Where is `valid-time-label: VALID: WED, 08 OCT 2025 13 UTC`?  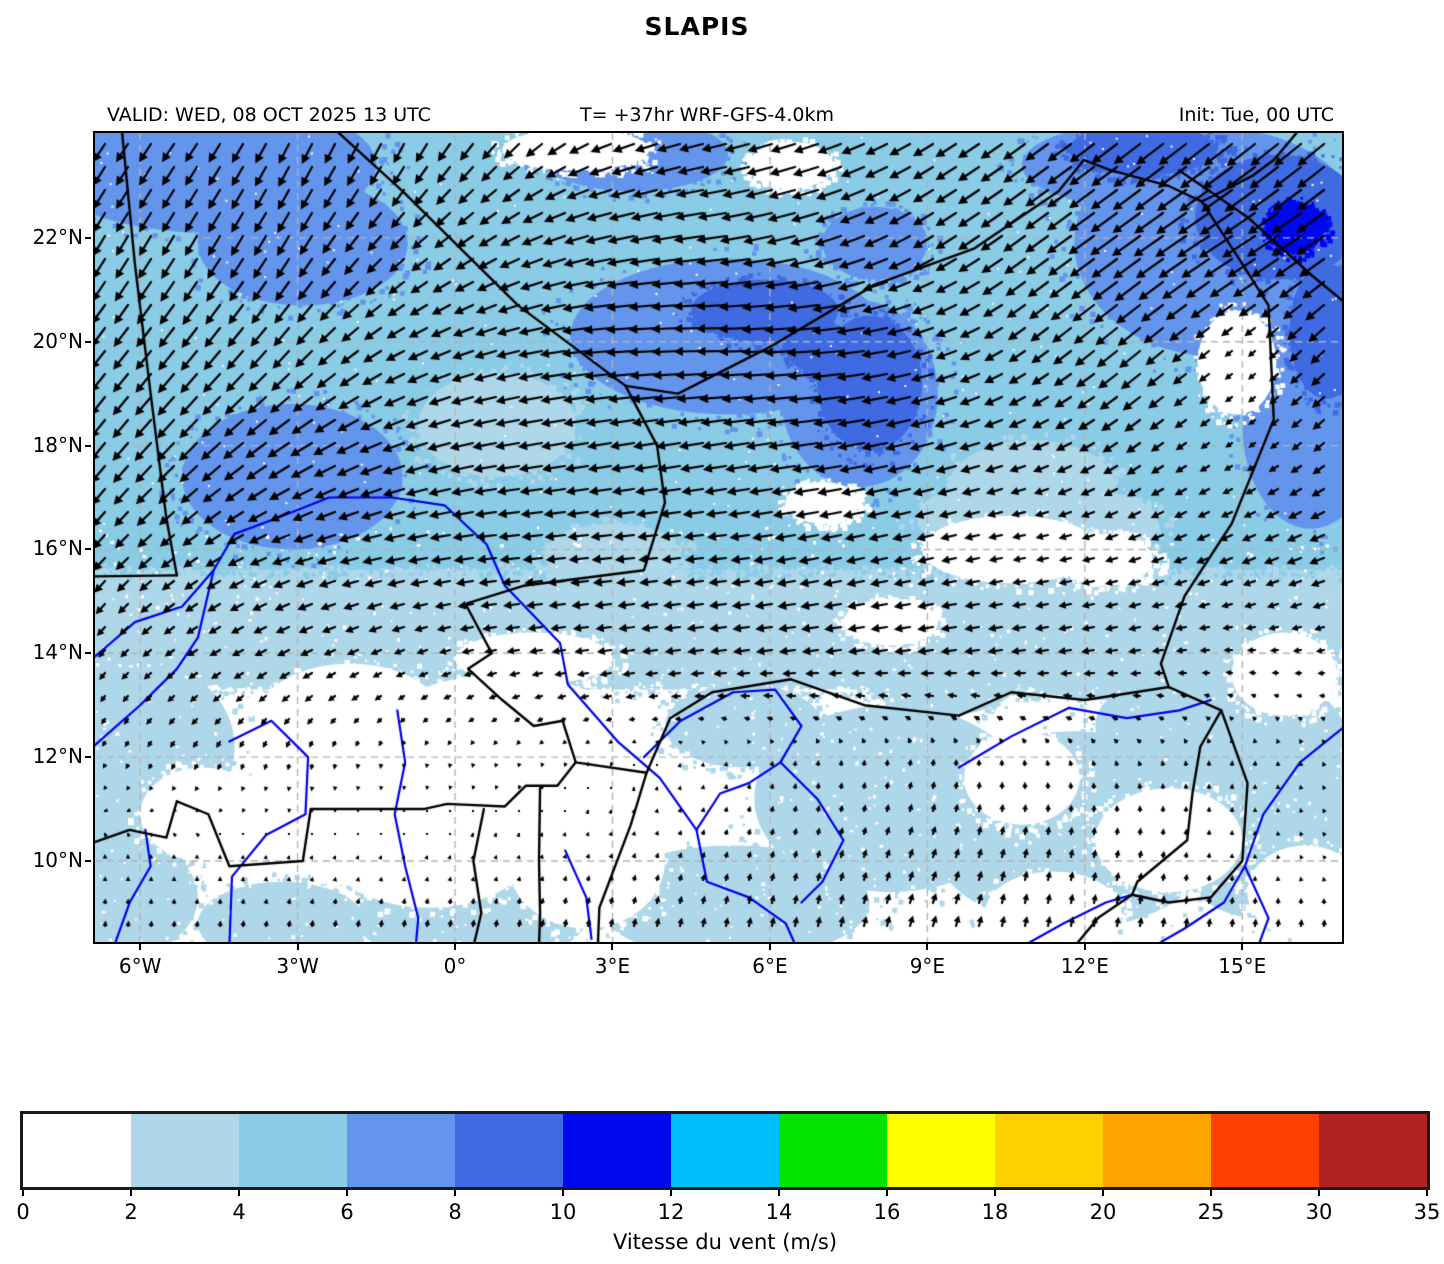 valid-time-label: VALID: WED, 08 OCT 2025 13 UTC is located at coordinates (269, 115).